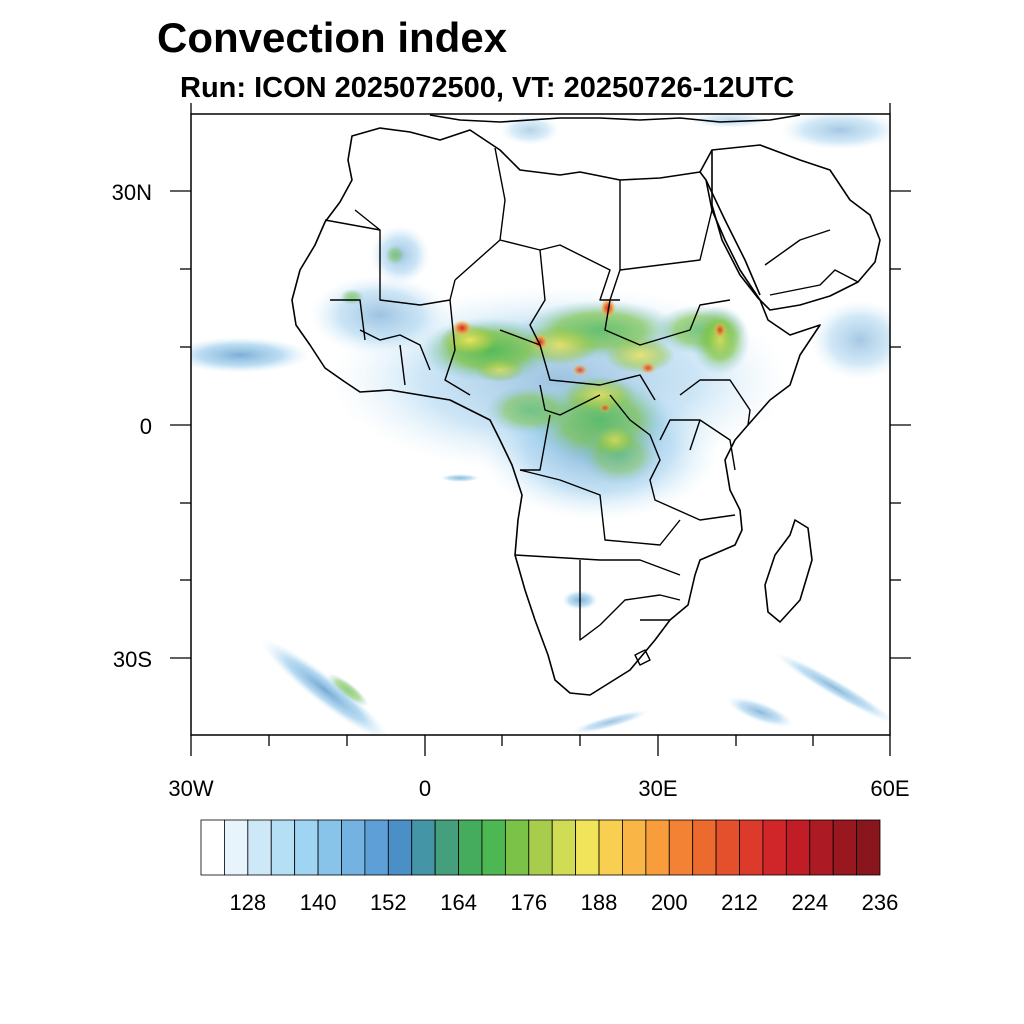  I want to click on lon-label-0: 0, so click(425, 788).